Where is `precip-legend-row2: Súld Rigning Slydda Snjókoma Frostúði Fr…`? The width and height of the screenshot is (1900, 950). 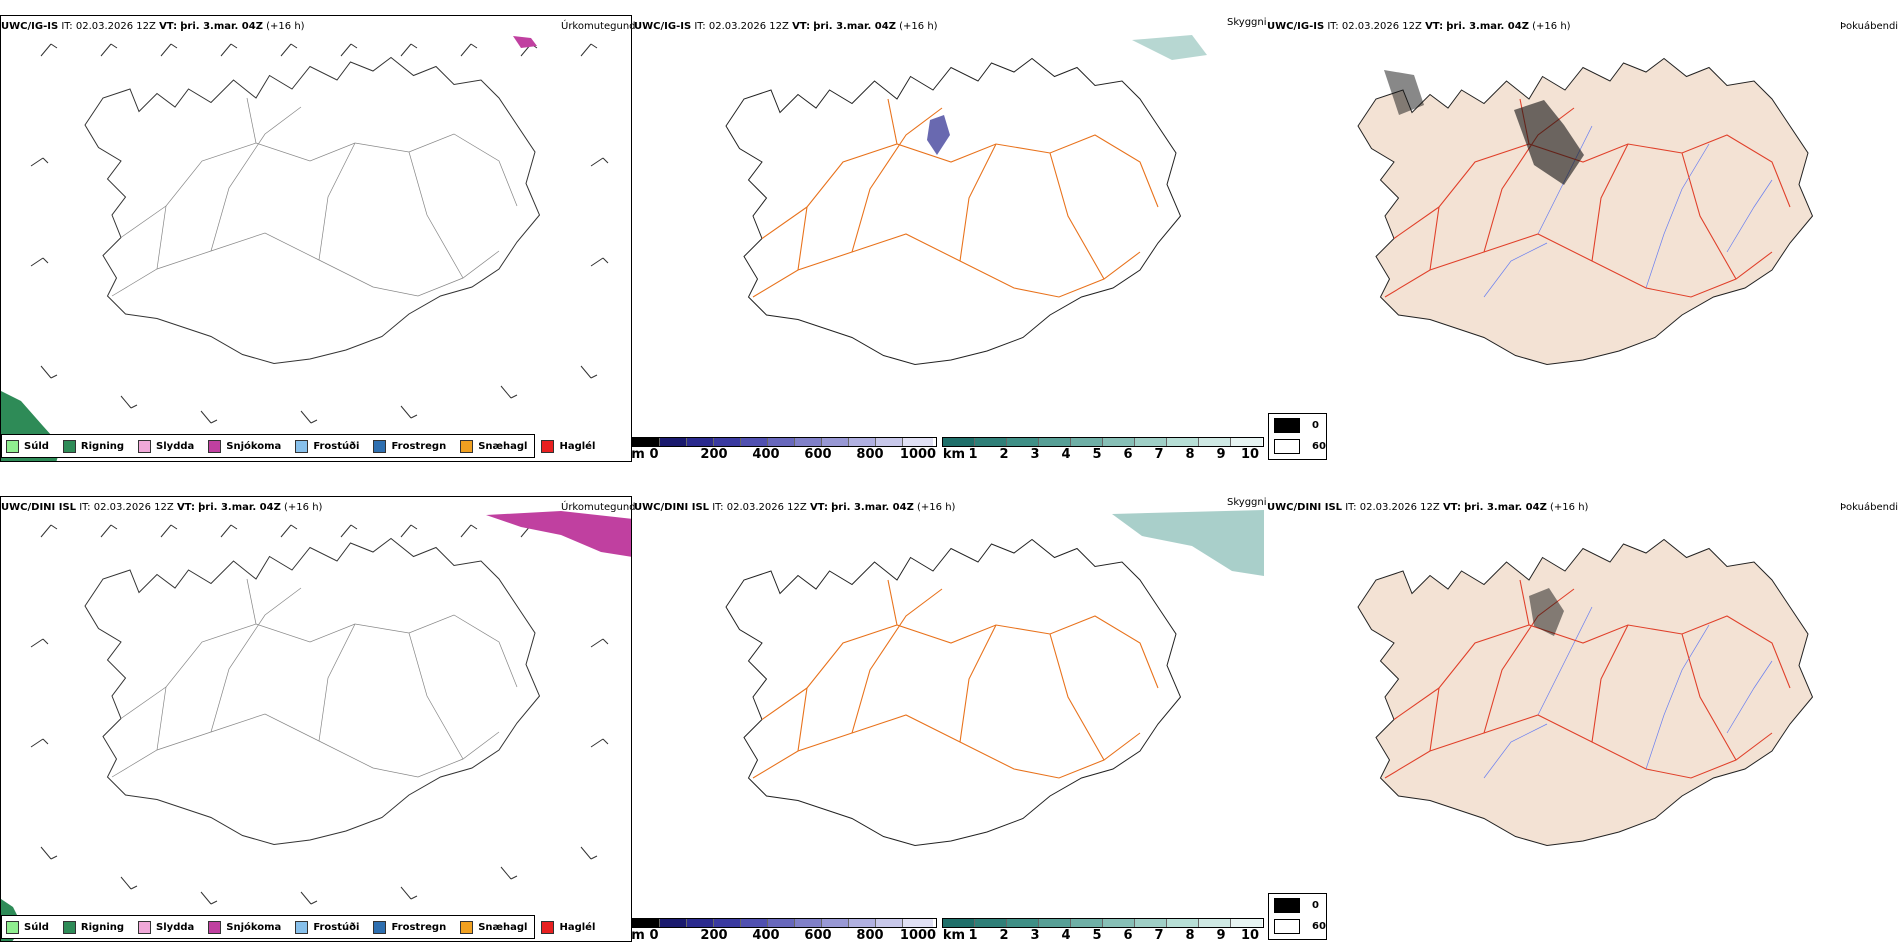 precip-legend-row2: Súld Rigning Slydda Snjókoma Frostúði Fr… is located at coordinates (298, 927).